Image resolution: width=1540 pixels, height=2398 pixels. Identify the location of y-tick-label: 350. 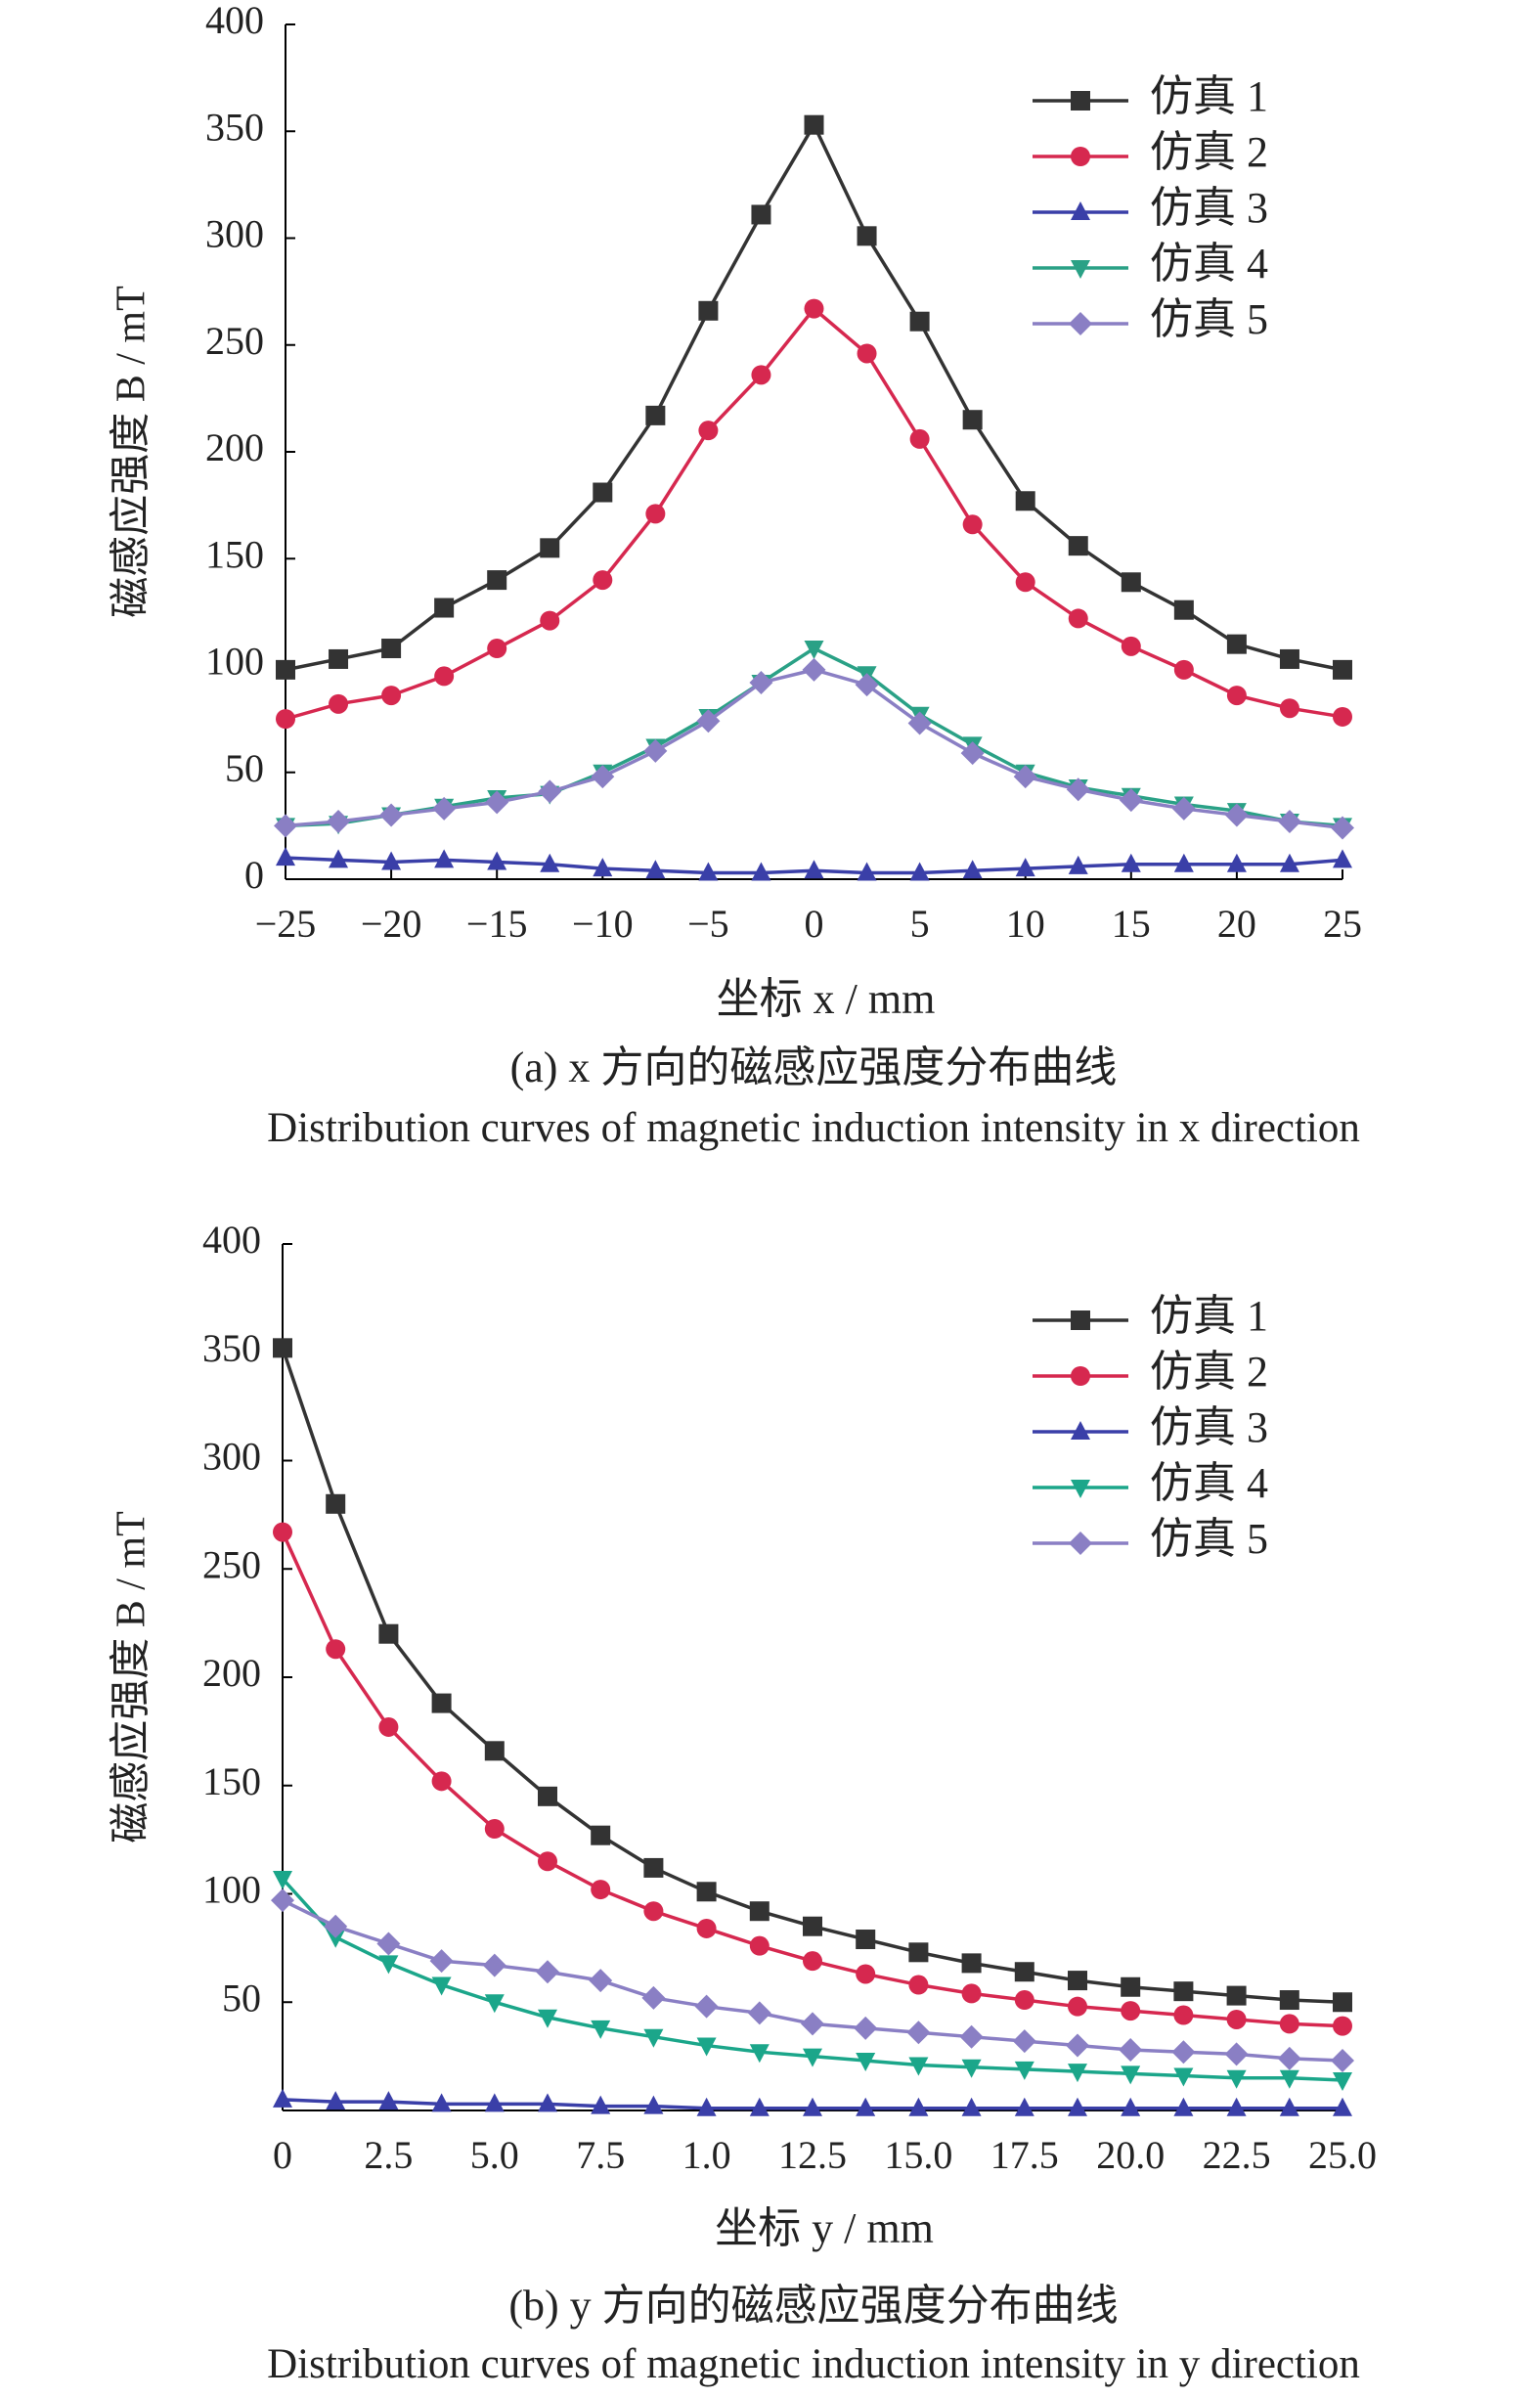
(231, 1348).